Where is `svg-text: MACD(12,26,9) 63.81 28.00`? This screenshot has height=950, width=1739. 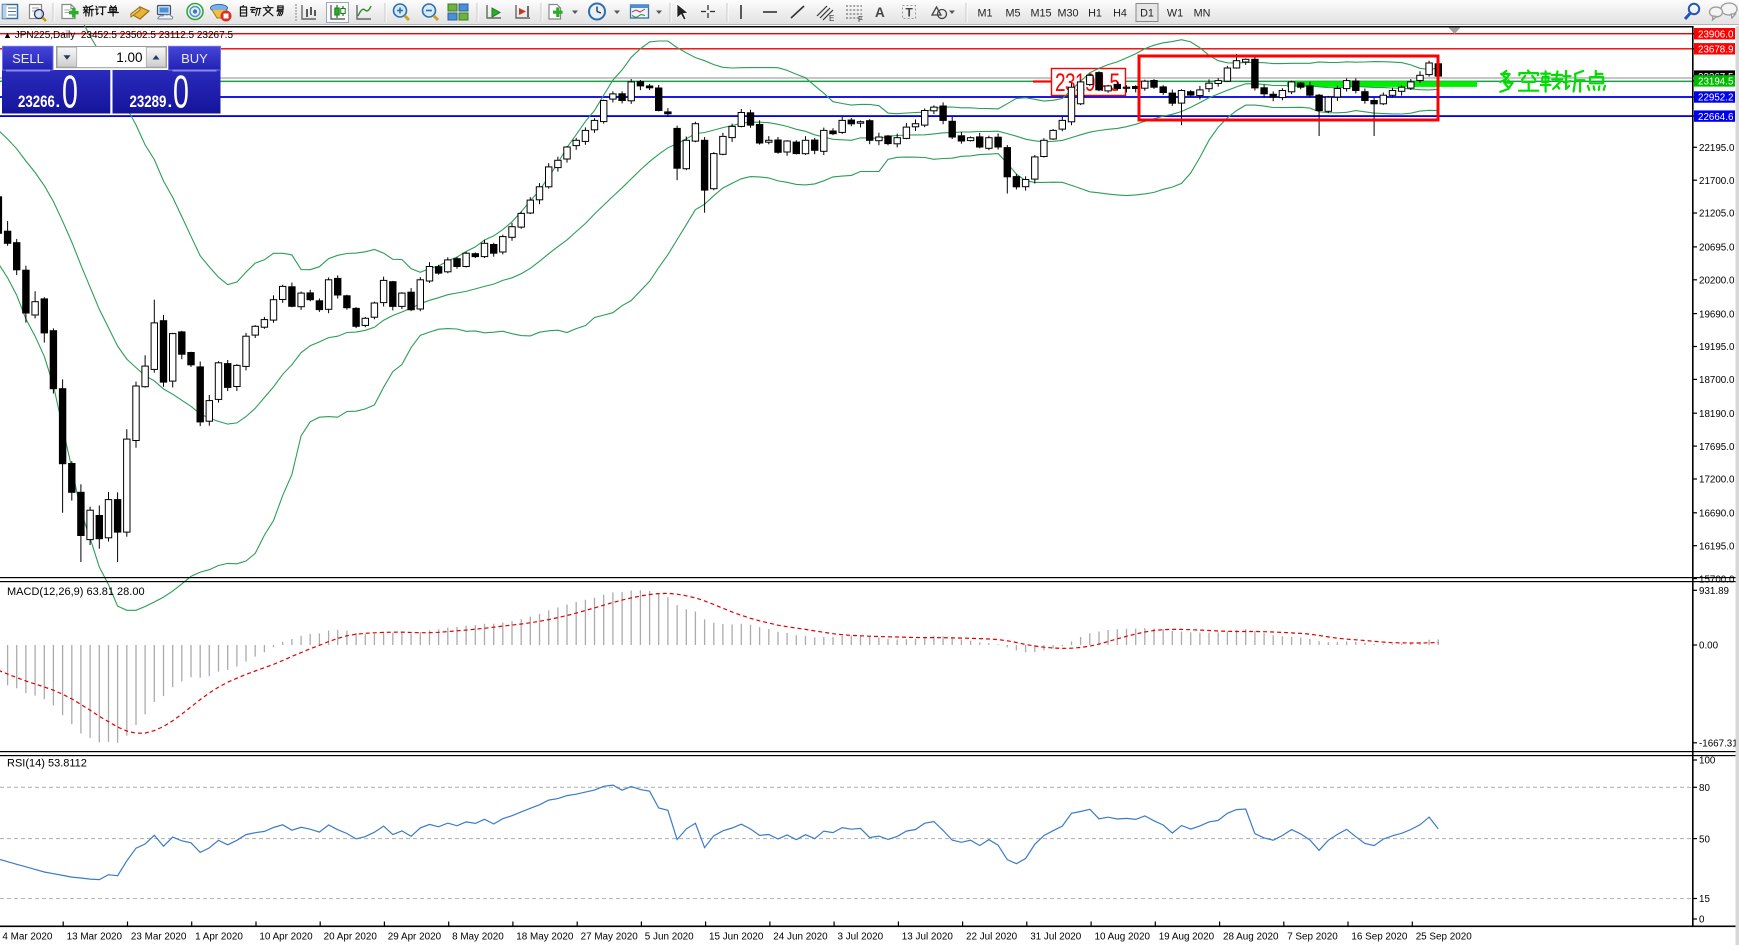 svg-text: MACD(12,26,9) 63.81 28.00 is located at coordinates (76, 592).